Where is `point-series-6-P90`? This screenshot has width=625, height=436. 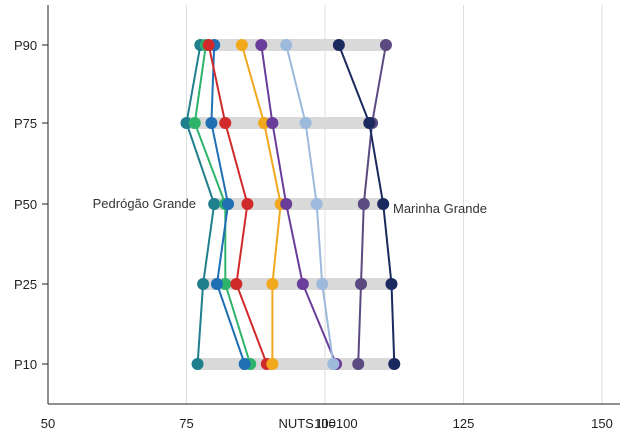 point-series-6-P90 is located at coordinates (261, 45).